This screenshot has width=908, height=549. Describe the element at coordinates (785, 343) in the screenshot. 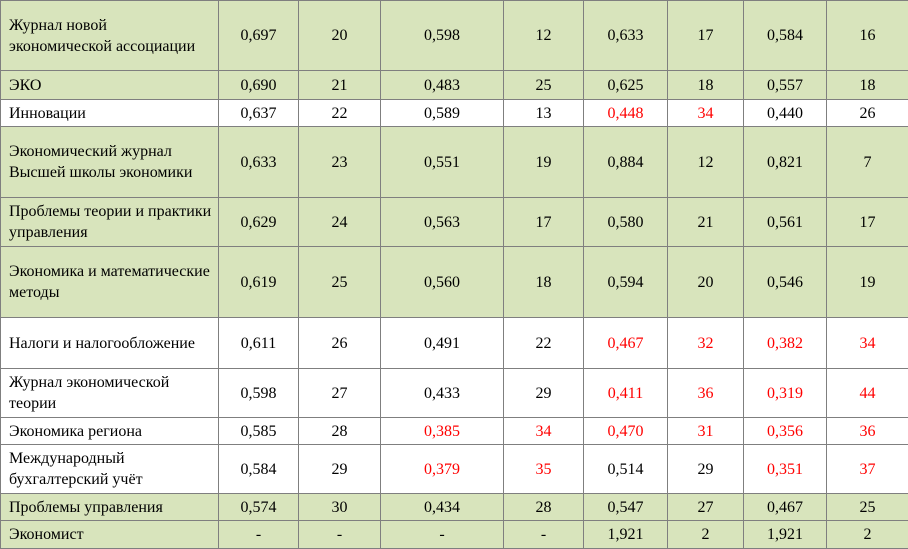

I see `table-cell: 0,382` at that location.